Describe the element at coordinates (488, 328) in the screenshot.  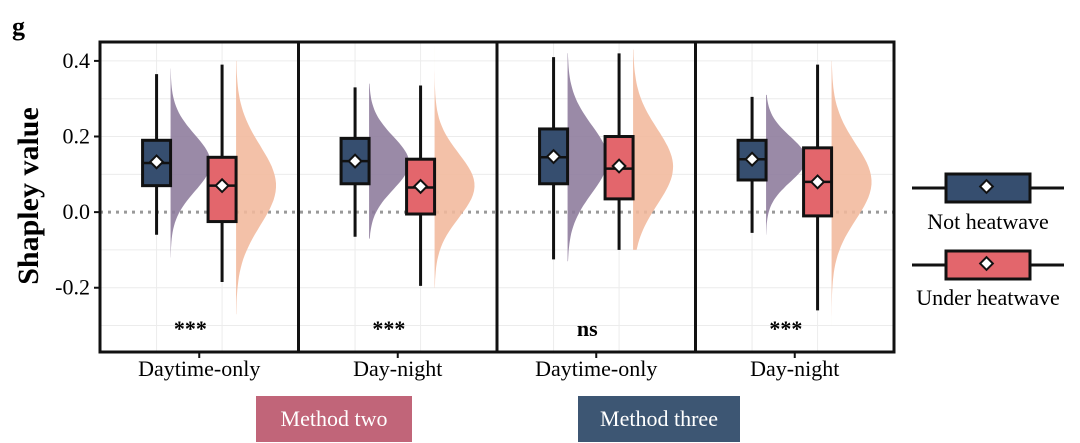
I see `significance-labels: *** *** ns ***` at that location.